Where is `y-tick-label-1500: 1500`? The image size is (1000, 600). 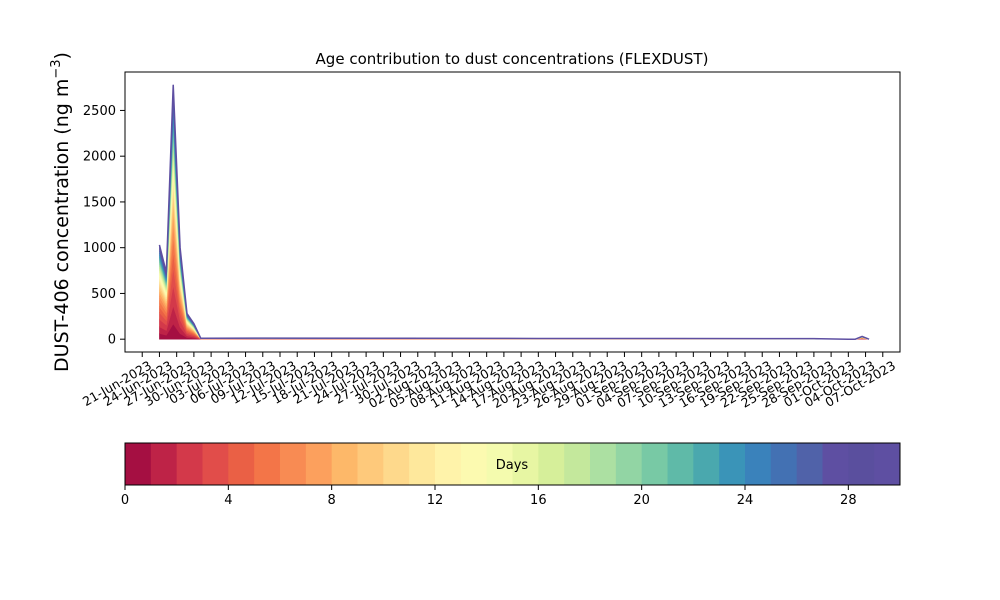
y-tick-label-1500: 1500 is located at coordinates (99, 202).